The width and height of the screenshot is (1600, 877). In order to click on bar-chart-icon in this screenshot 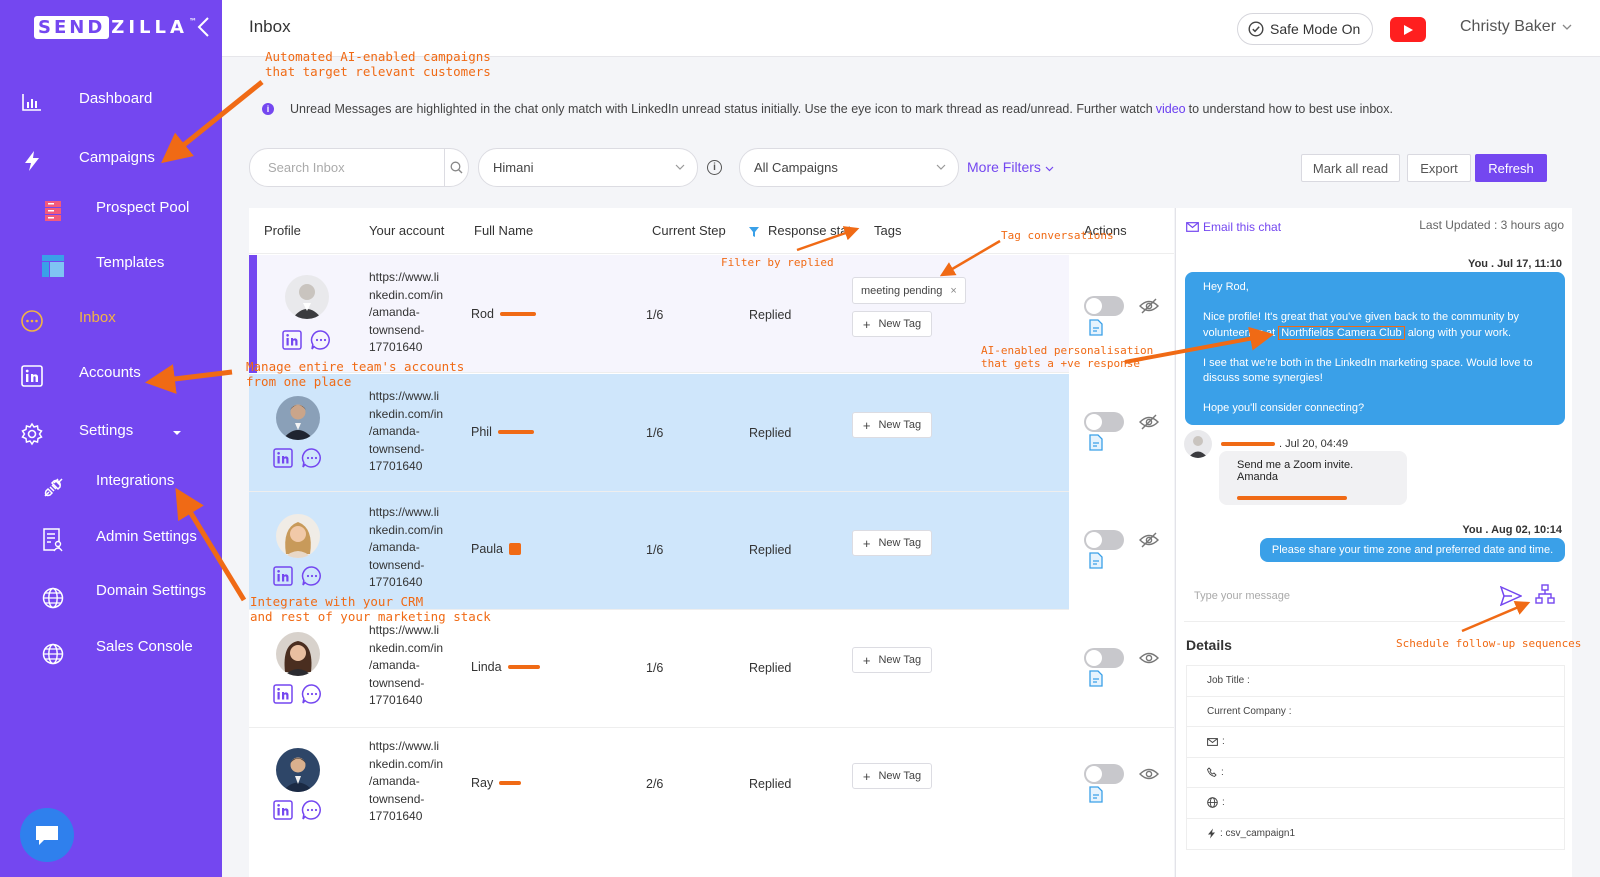, I will do `click(32, 102)`.